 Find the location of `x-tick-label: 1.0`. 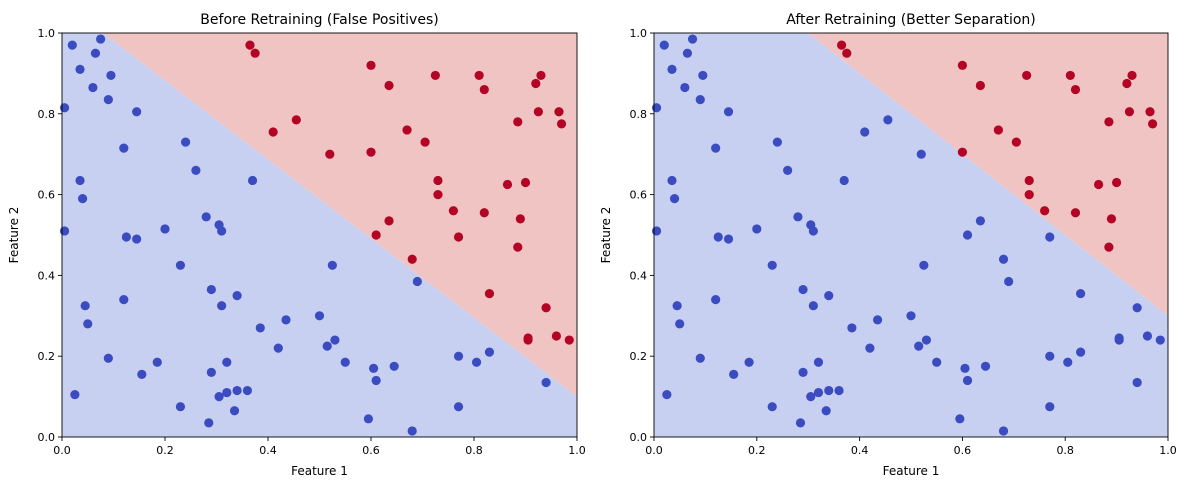

x-tick-label: 1.0 is located at coordinates (577, 450).